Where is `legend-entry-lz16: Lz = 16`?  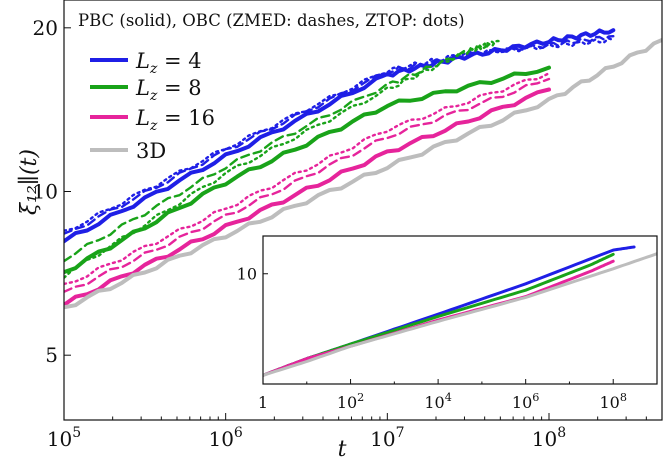
legend-entry-lz16: Lz = 16 is located at coordinates (152, 120).